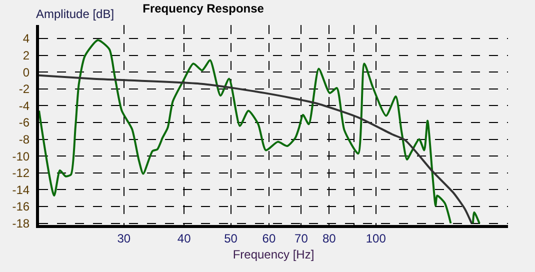 Image resolution: width=535 pixels, height=272 pixels. What do you see at coordinates (21, 156) in the screenshot?
I see `y-tick-label: -10` at bounding box center [21, 156].